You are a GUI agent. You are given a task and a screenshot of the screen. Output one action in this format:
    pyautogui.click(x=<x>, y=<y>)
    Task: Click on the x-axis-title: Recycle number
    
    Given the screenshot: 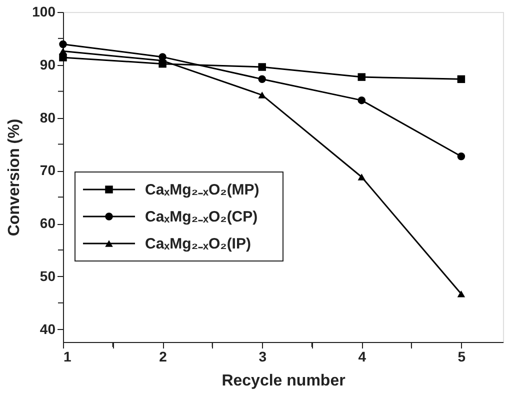 What is the action you would take?
    pyautogui.click(x=284, y=381)
    